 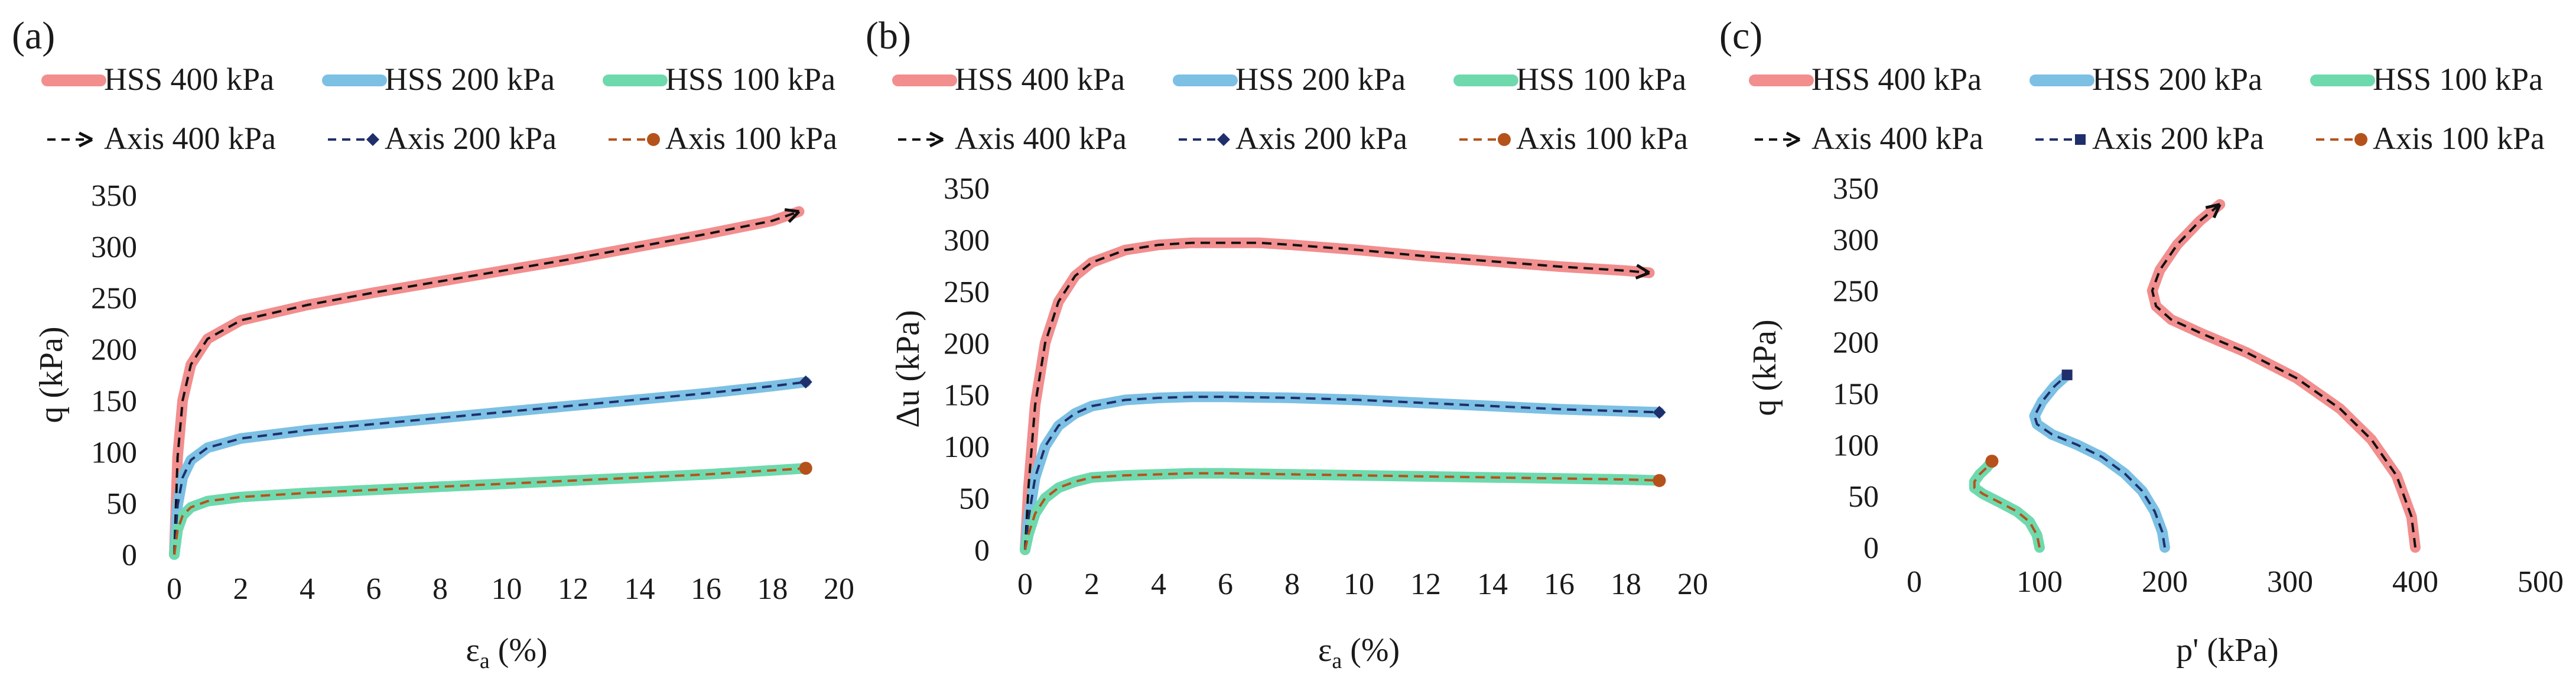 I want to click on series-line-hss-100-kpa, so click(x=2007, y=504).